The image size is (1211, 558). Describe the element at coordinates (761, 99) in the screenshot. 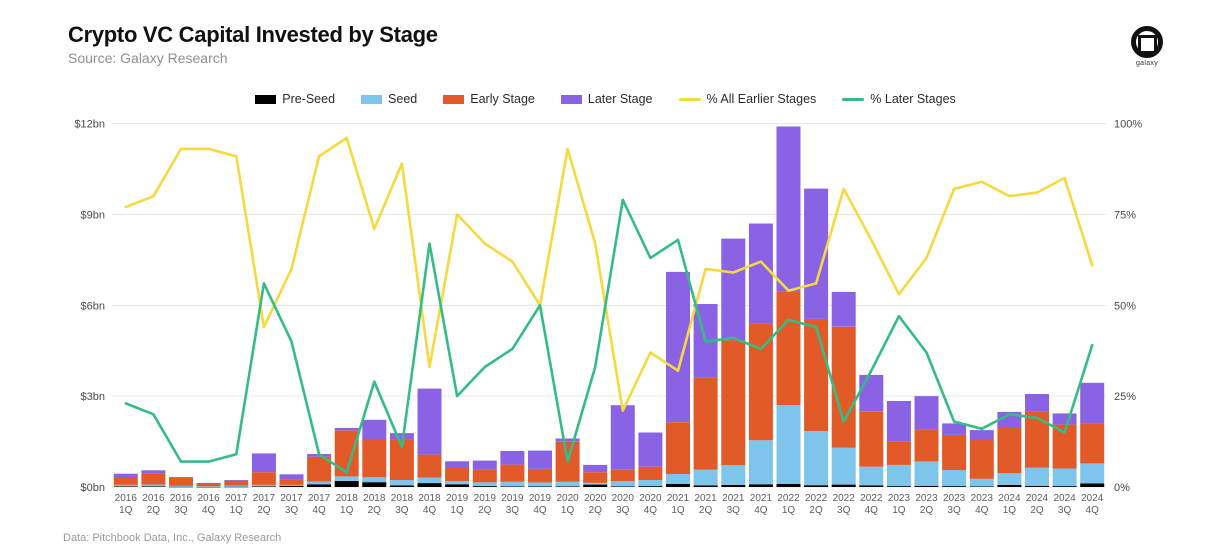

I see `legend-label: % All Earlier Stages` at that location.